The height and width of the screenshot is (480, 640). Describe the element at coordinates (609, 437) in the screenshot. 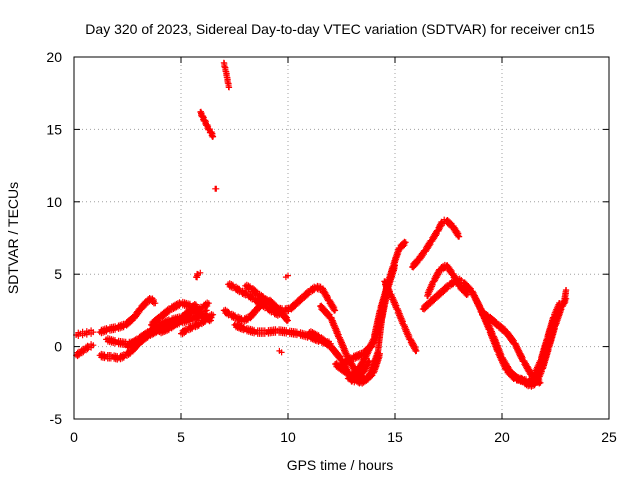

I see `x-tick-label: 25` at that location.